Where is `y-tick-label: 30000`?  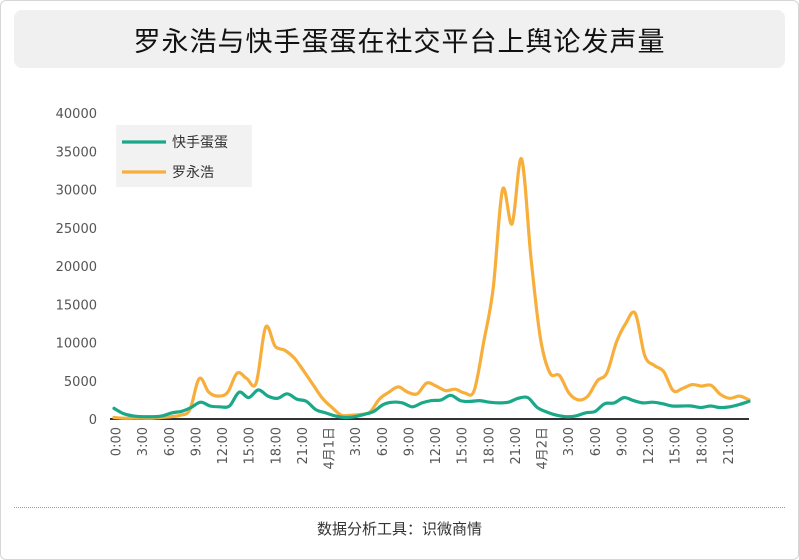
y-tick-label: 30000 is located at coordinates (76, 191).